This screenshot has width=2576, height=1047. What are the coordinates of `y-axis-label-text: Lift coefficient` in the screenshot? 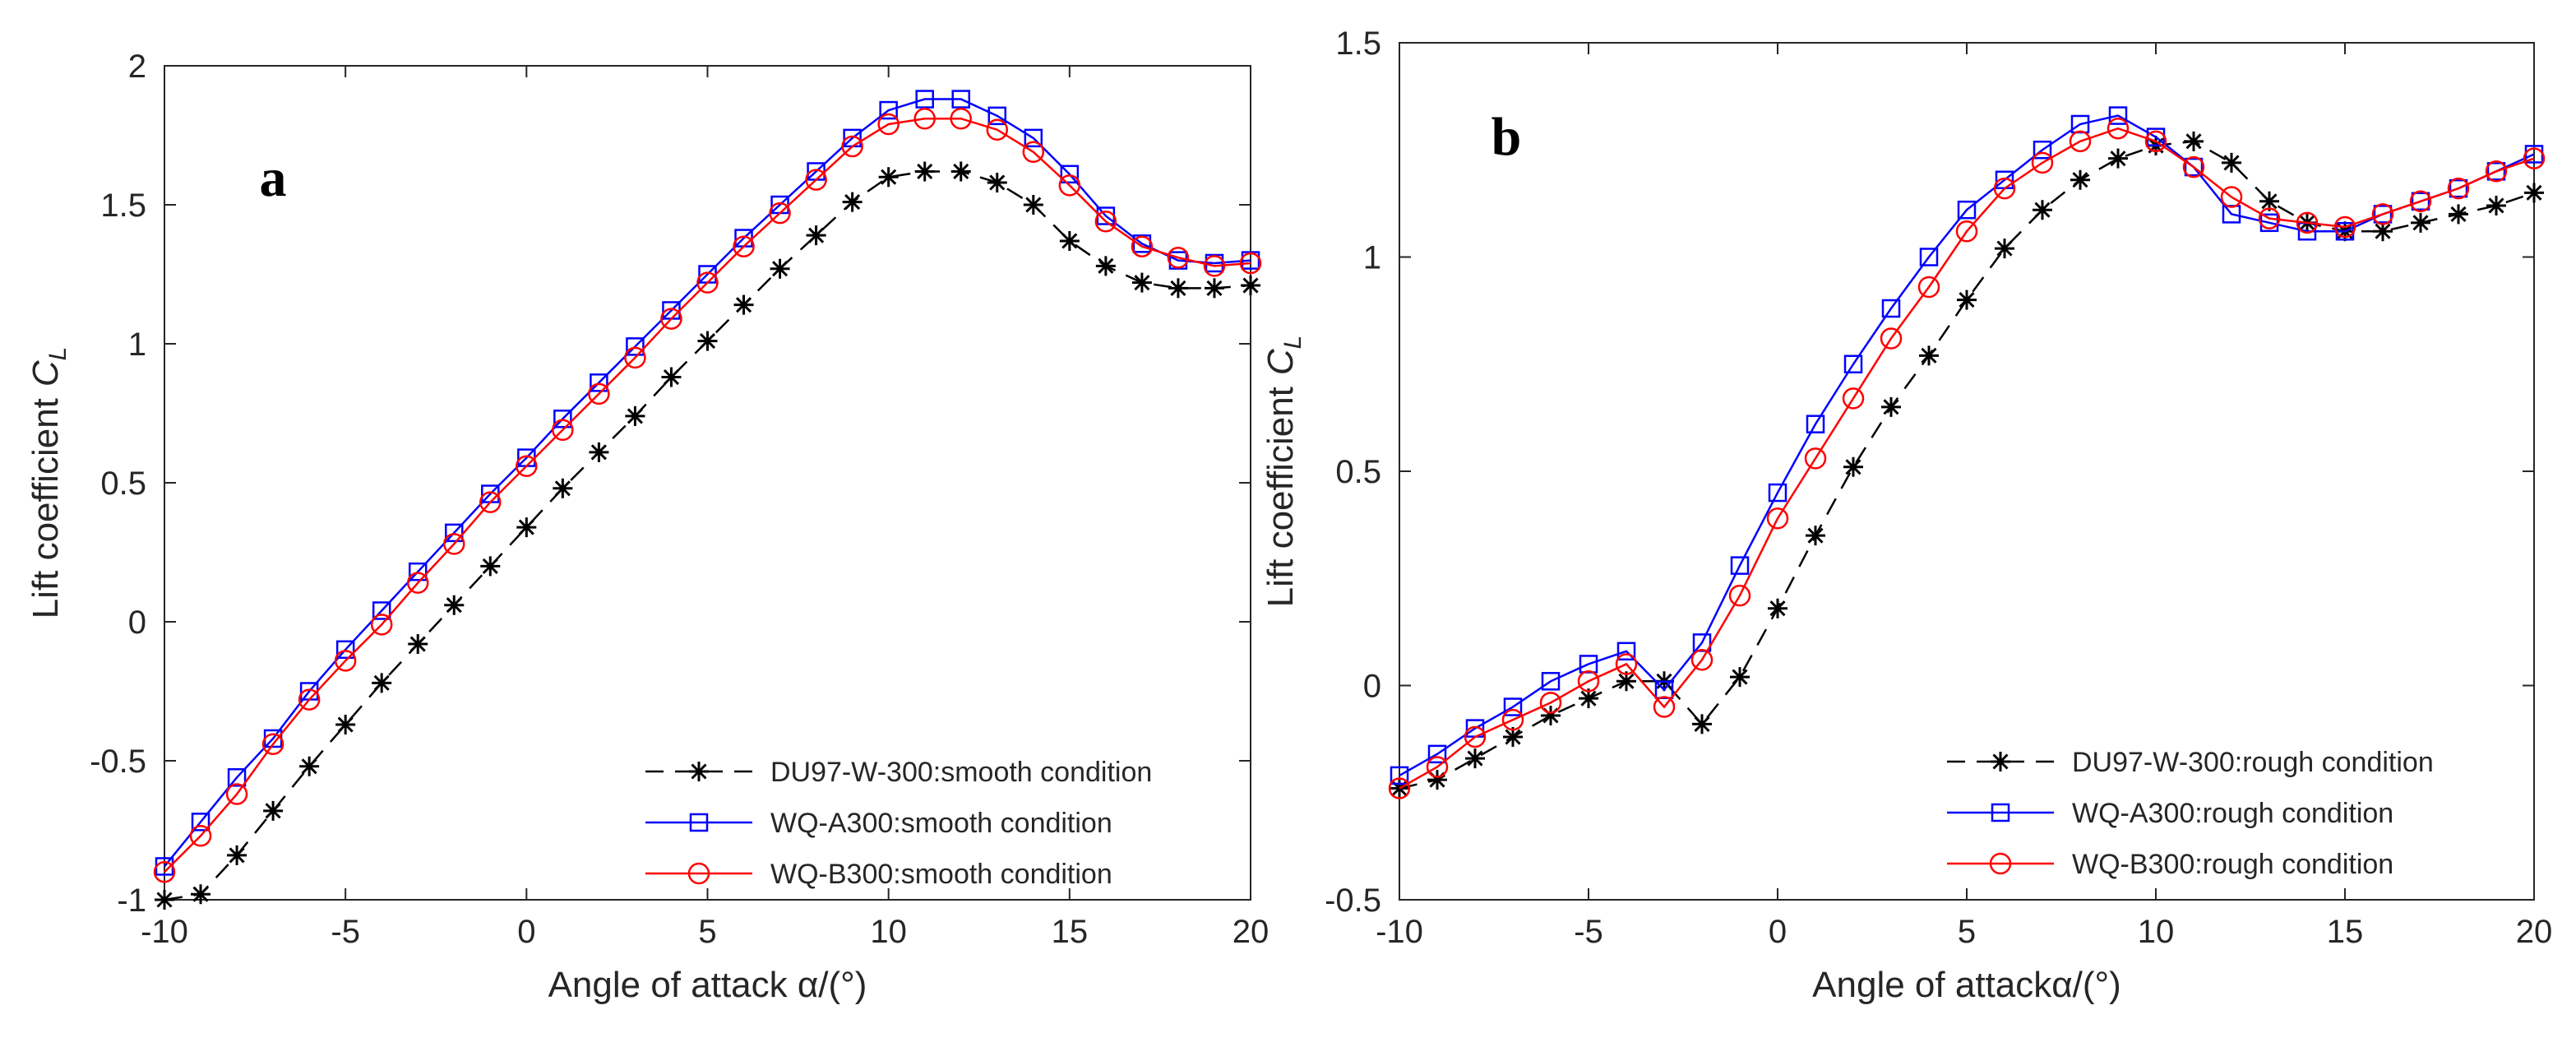 It's located at (45, 508).